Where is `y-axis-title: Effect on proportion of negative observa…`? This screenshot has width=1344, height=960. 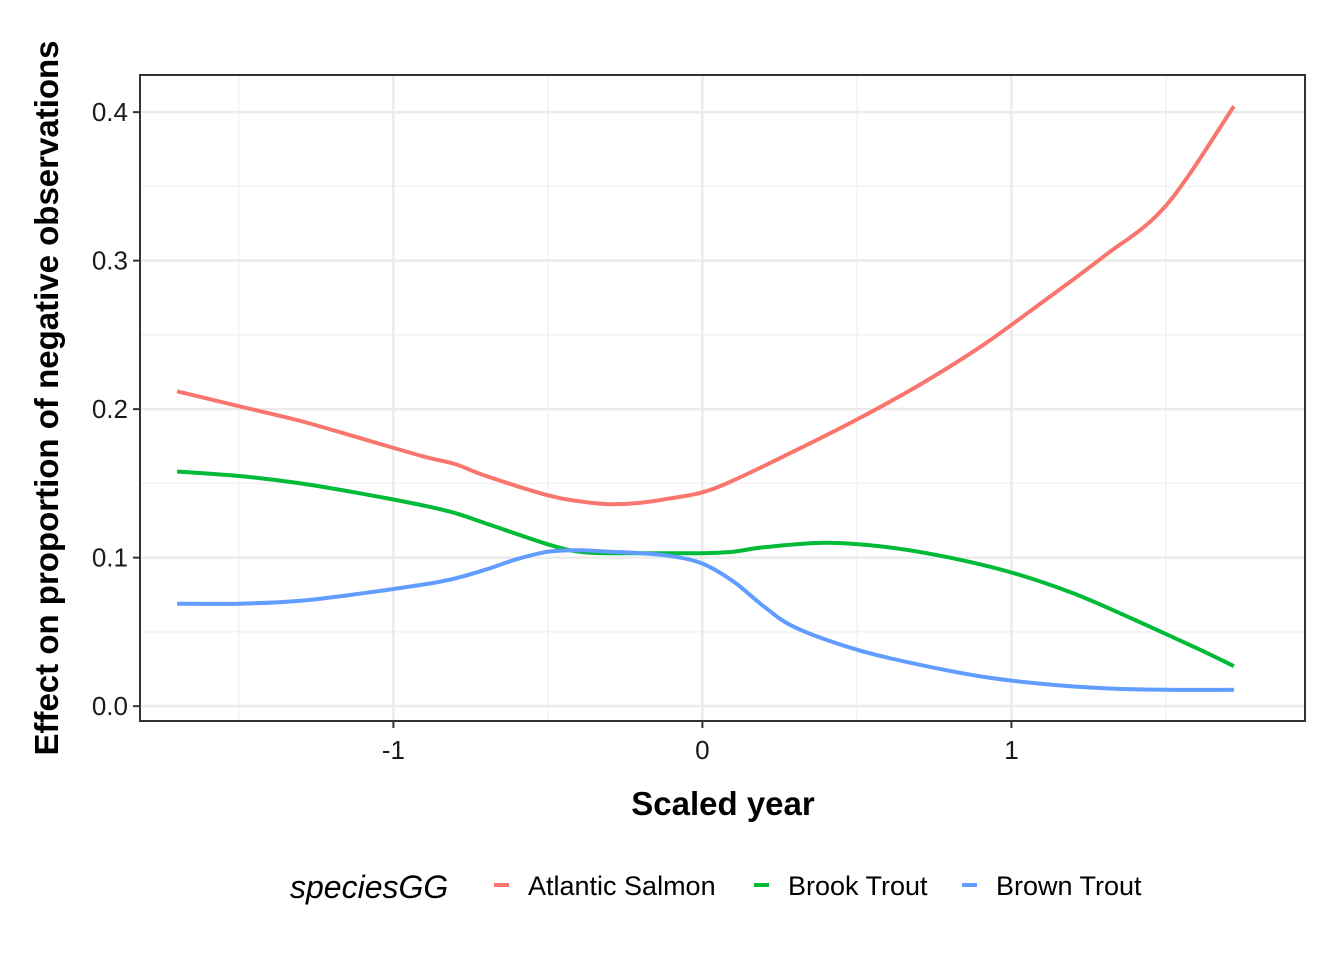 y-axis-title: Effect on proportion of negative observa… is located at coordinates (46, 397).